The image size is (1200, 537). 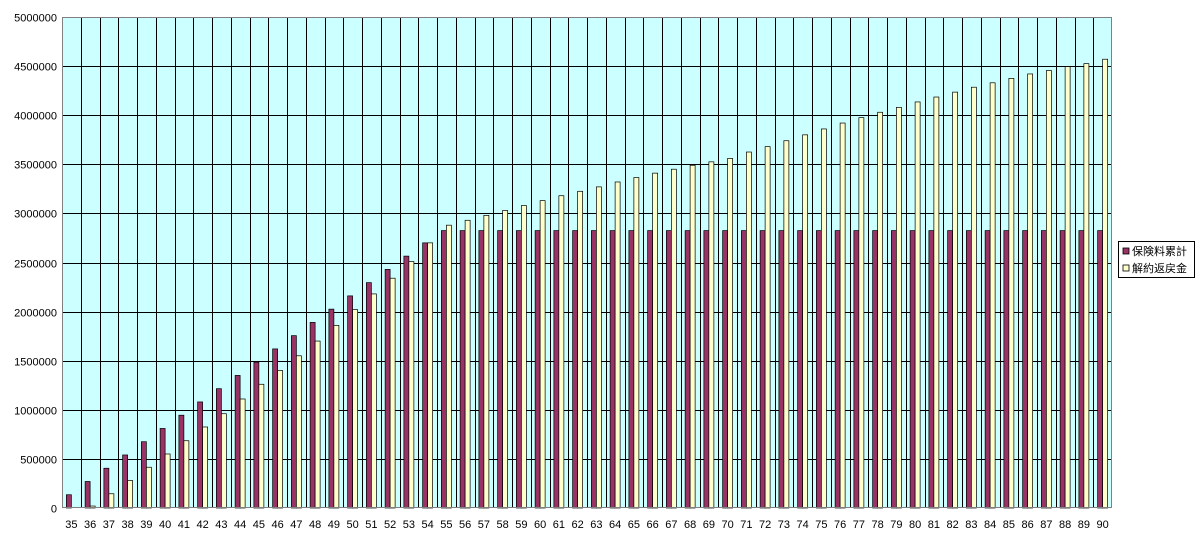 I want to click on x-tick-label: 61, so click(x=559, y=525).